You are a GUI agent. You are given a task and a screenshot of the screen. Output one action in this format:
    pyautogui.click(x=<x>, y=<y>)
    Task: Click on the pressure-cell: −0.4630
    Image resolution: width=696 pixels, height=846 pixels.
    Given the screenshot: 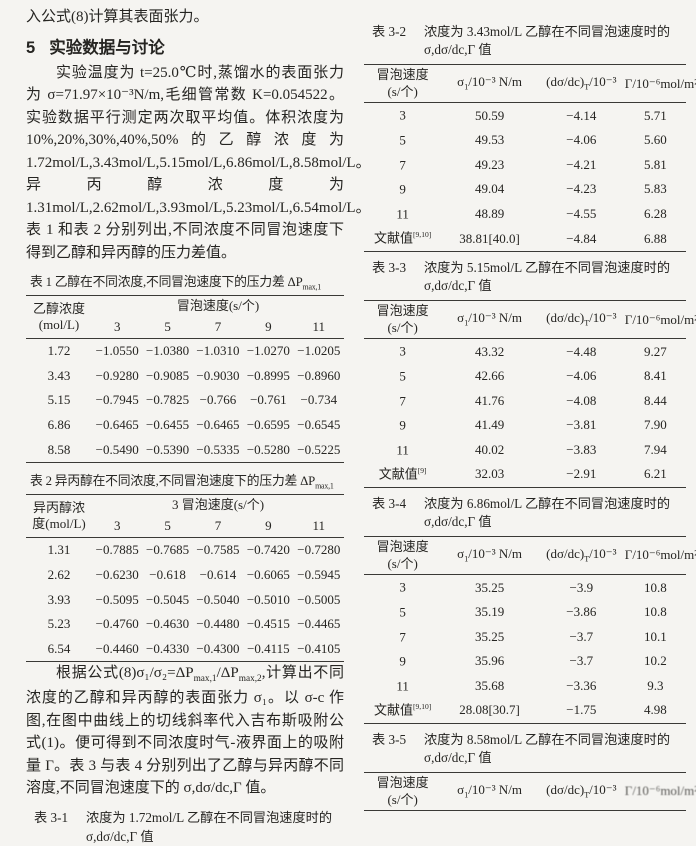 What is the action you would take?
    pyautogui.click(x=168, y=624)
    